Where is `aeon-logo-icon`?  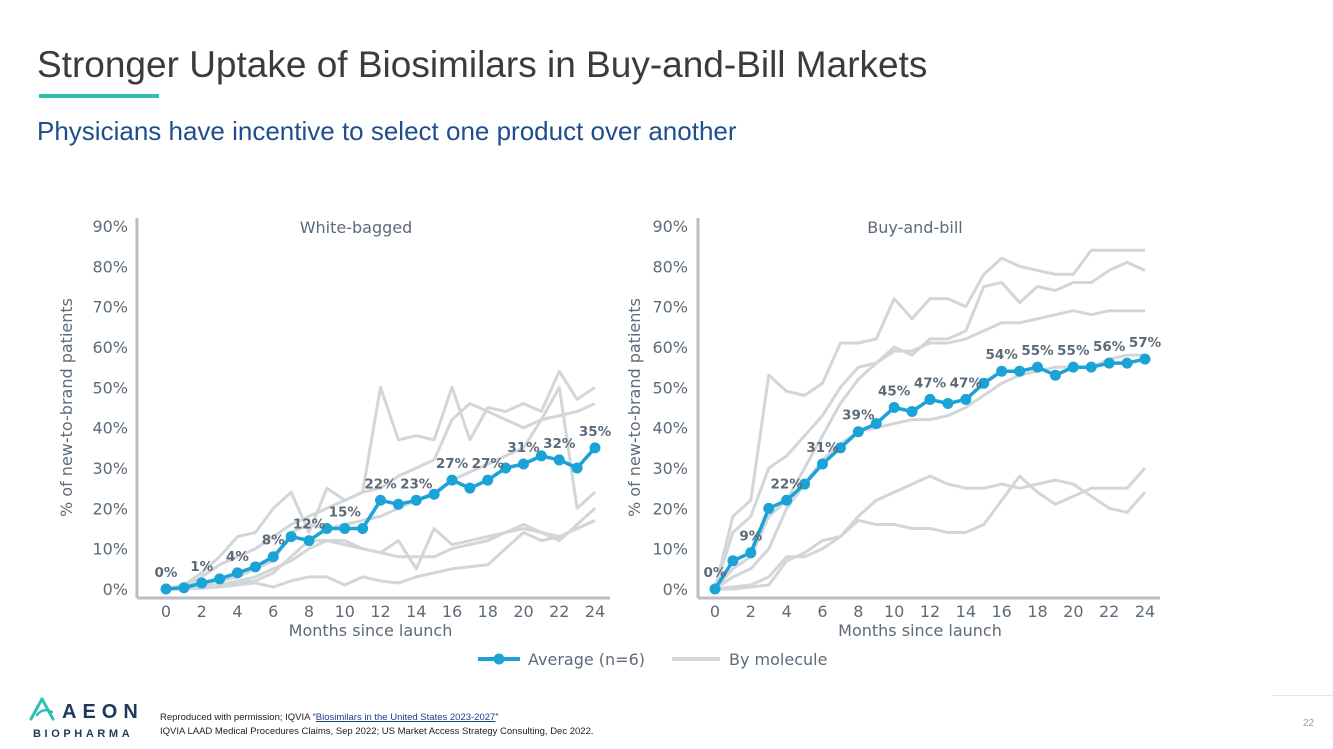
aeon-logo-icon is located at coordinates (42, 709).